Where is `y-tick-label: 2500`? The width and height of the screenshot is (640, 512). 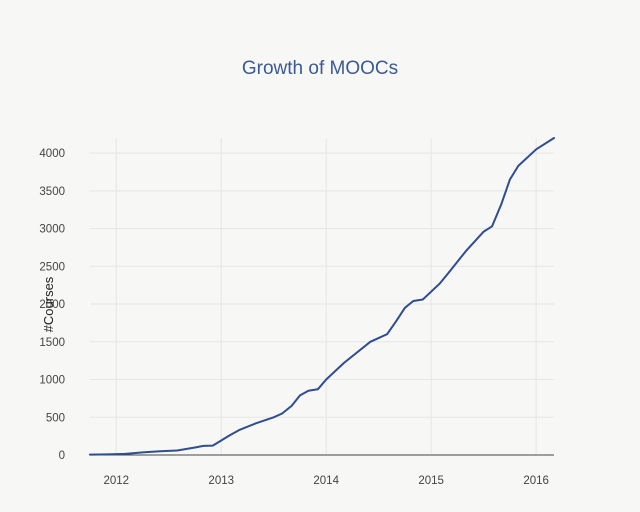 y-tick-label: 2500 is located at coordinates (52, 267).